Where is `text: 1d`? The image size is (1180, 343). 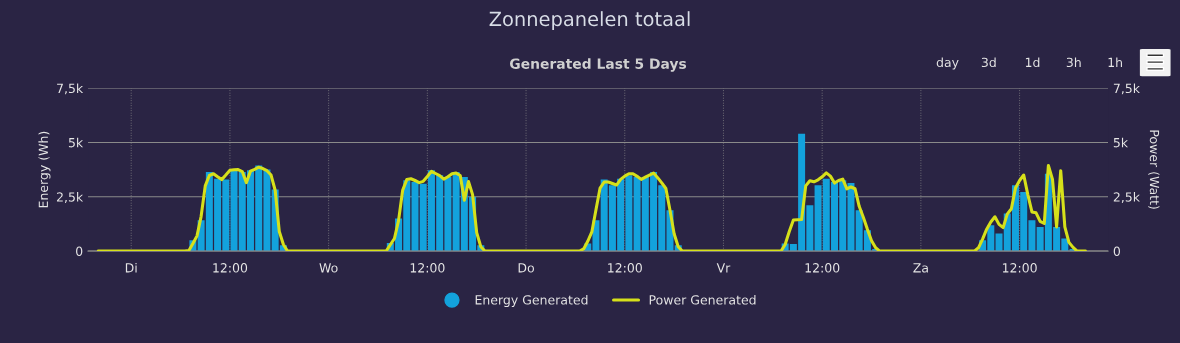 text: 1d is located at coordinates (1032, 62).